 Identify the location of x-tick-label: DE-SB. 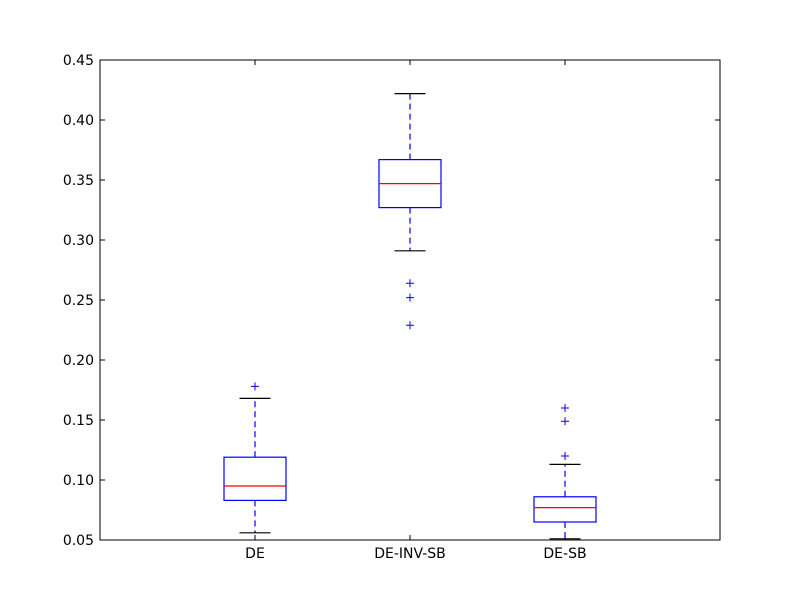
(564, 554).